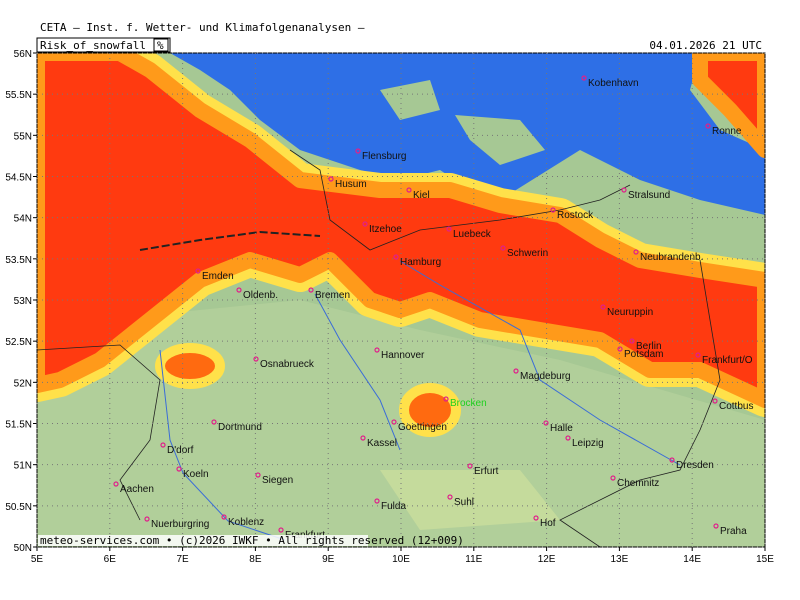  What do you see at coordinates (692, 559) in the screenshot?
I see `lon-label: 14E` at bounding box center [692, 559].